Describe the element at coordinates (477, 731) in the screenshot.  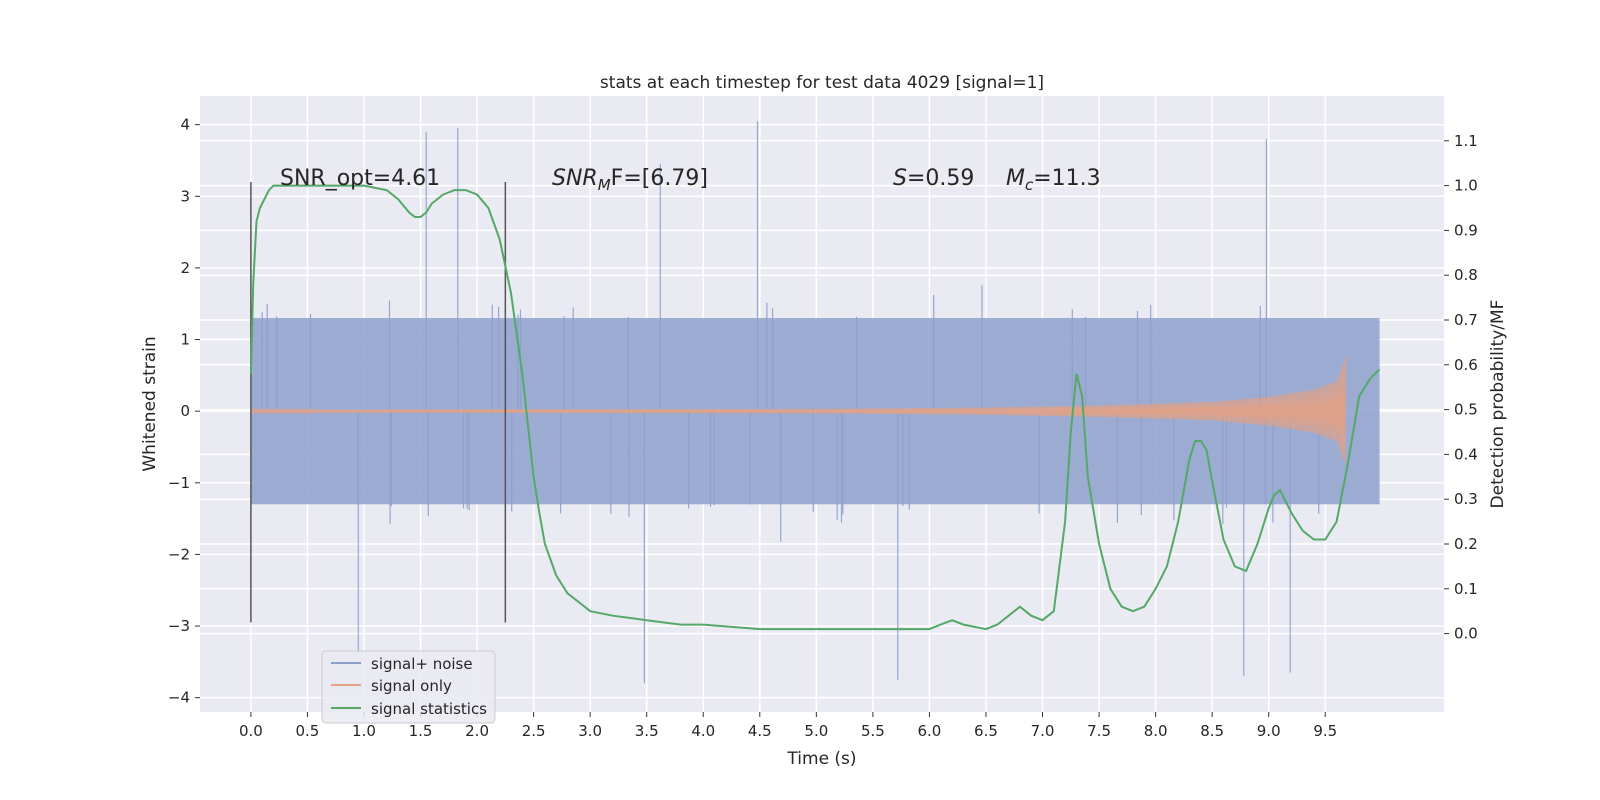
I see `x-tick-label: 2.0` at that location.